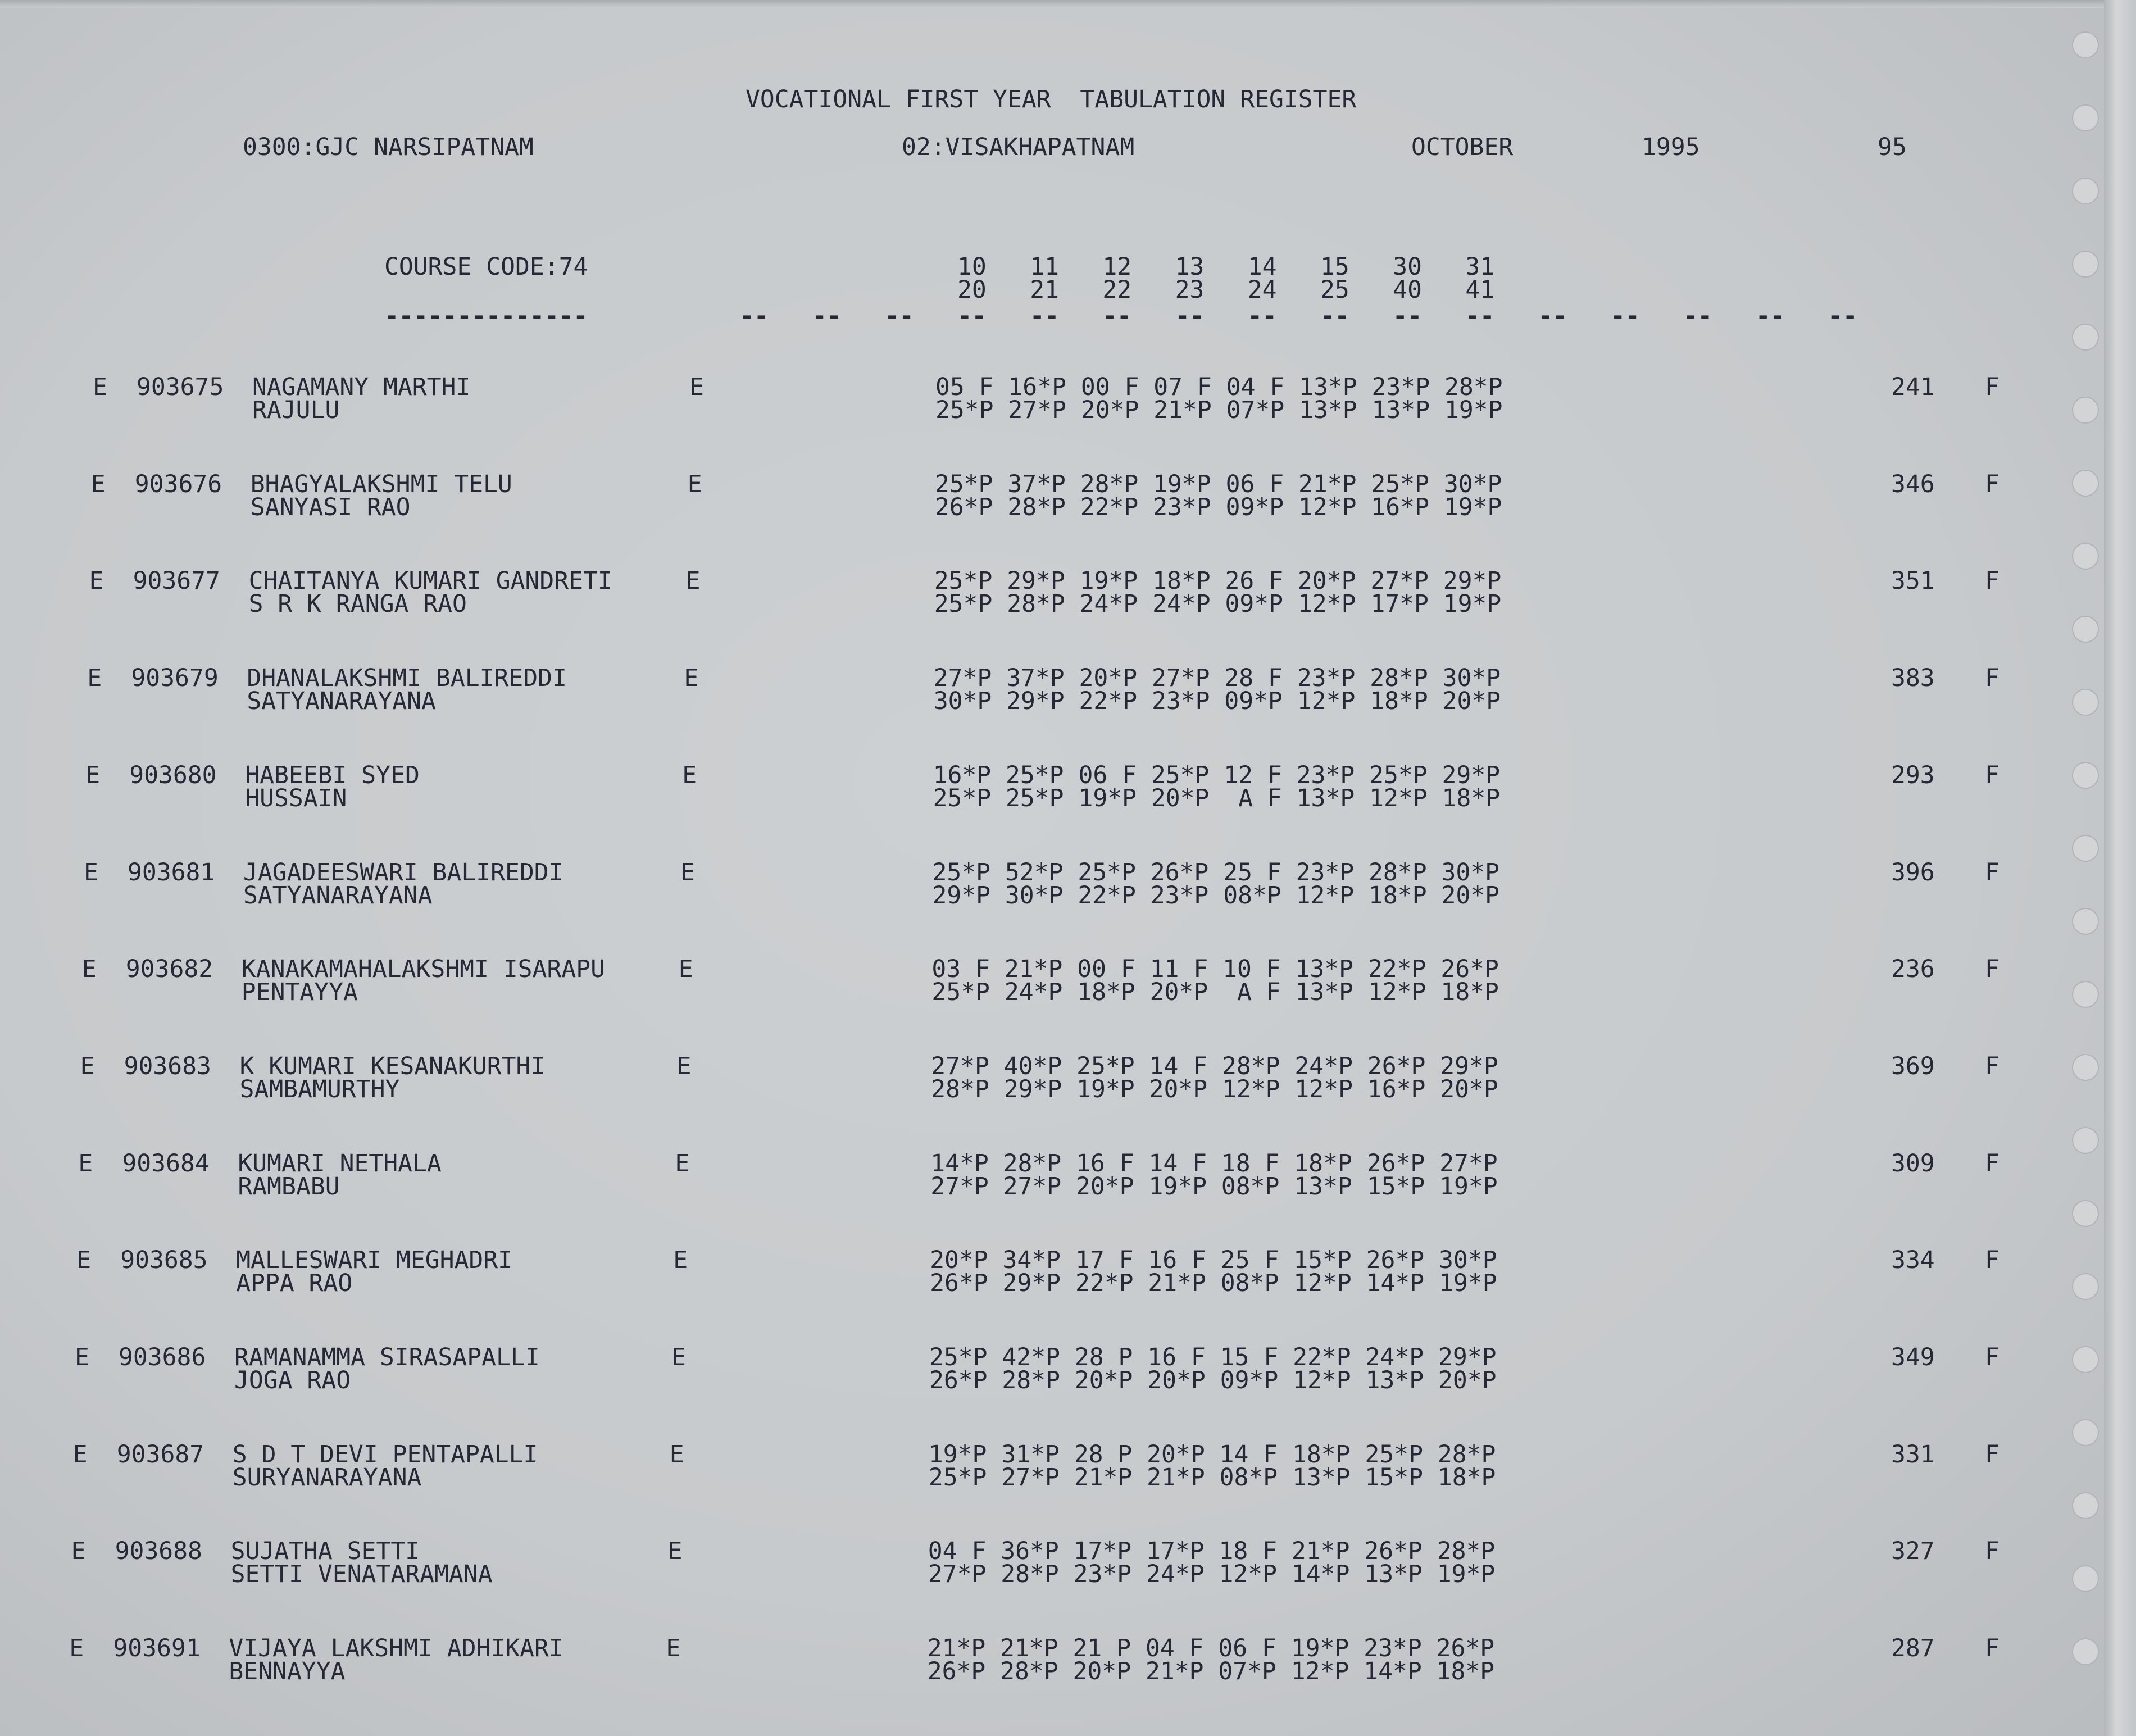 This screenshot has width=2136, height=1736. I want to click on parent-name: SURYANARAYANA, so click(327, 1477).